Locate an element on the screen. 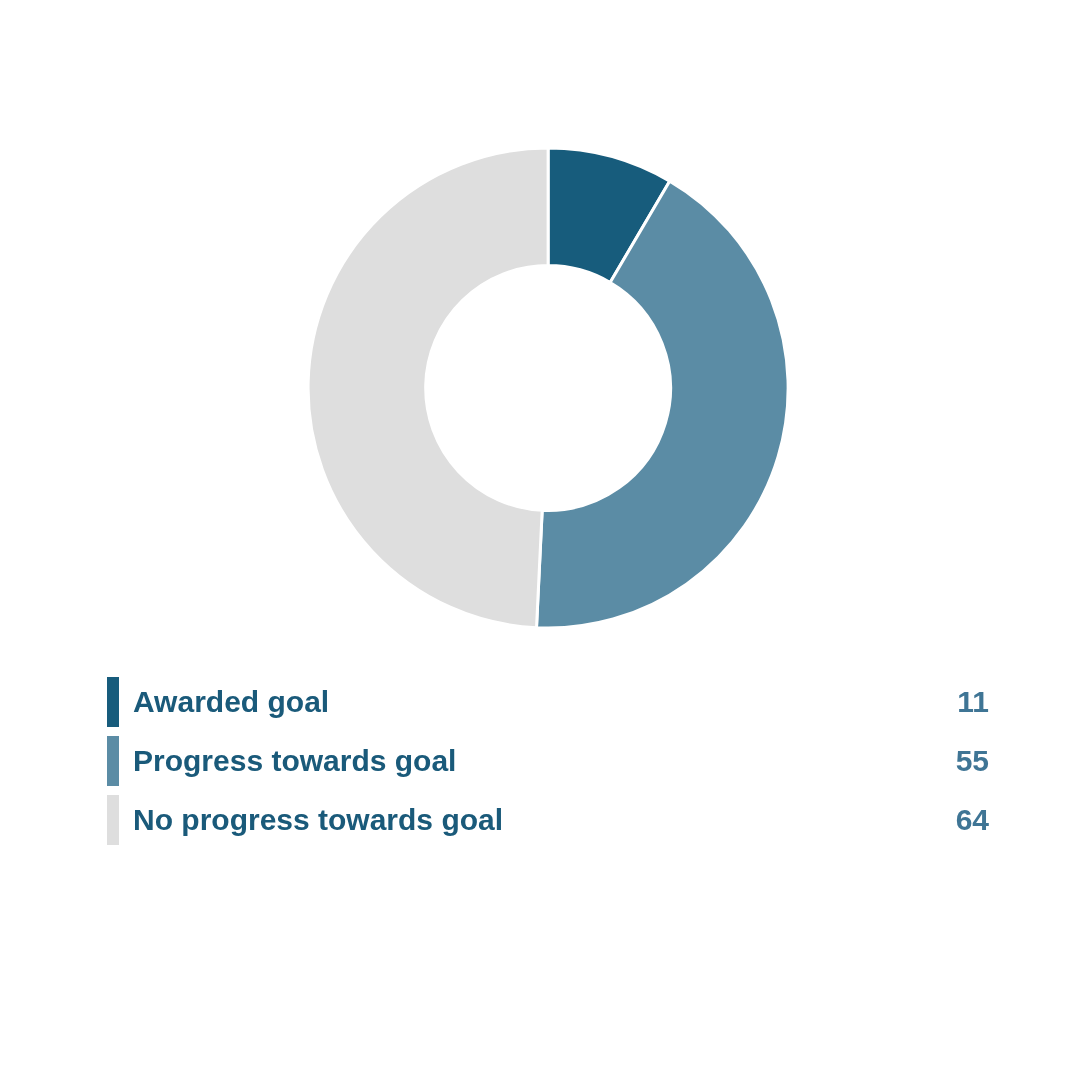 Image resolution: width=1080 pixels, height=1080 pixels. data-label: 64 is located at coordinates (972, 819).